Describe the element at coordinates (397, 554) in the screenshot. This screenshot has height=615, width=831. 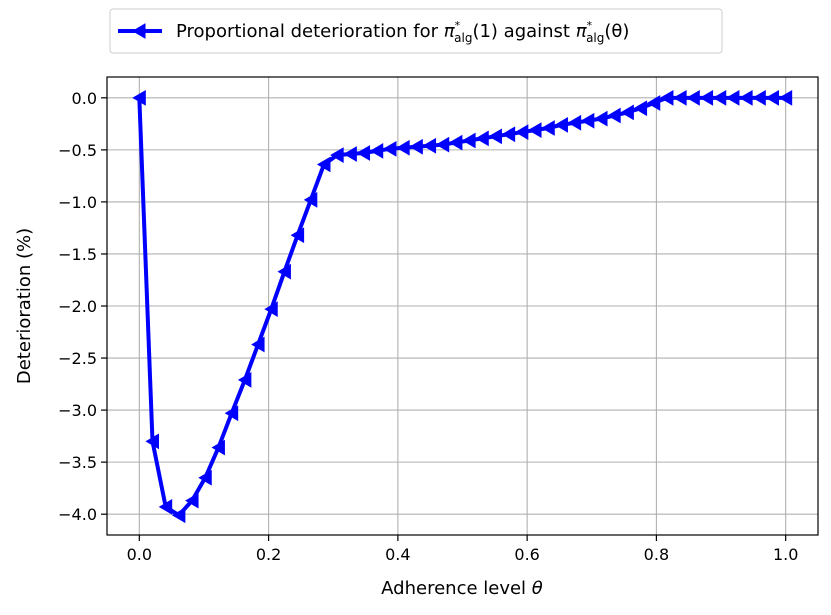
I see `x-tick-label: 0.4` at that location.